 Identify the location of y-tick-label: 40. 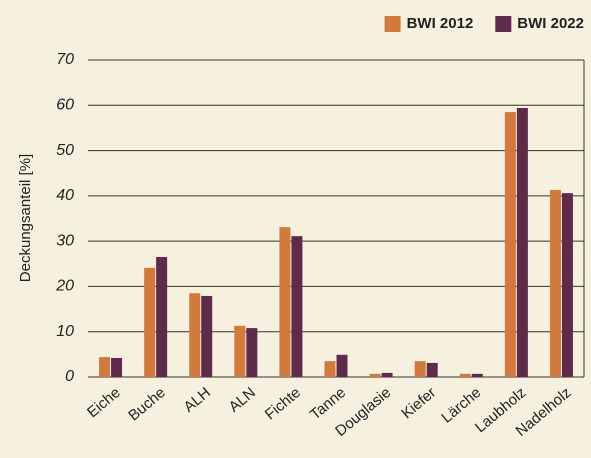
(65, 195).